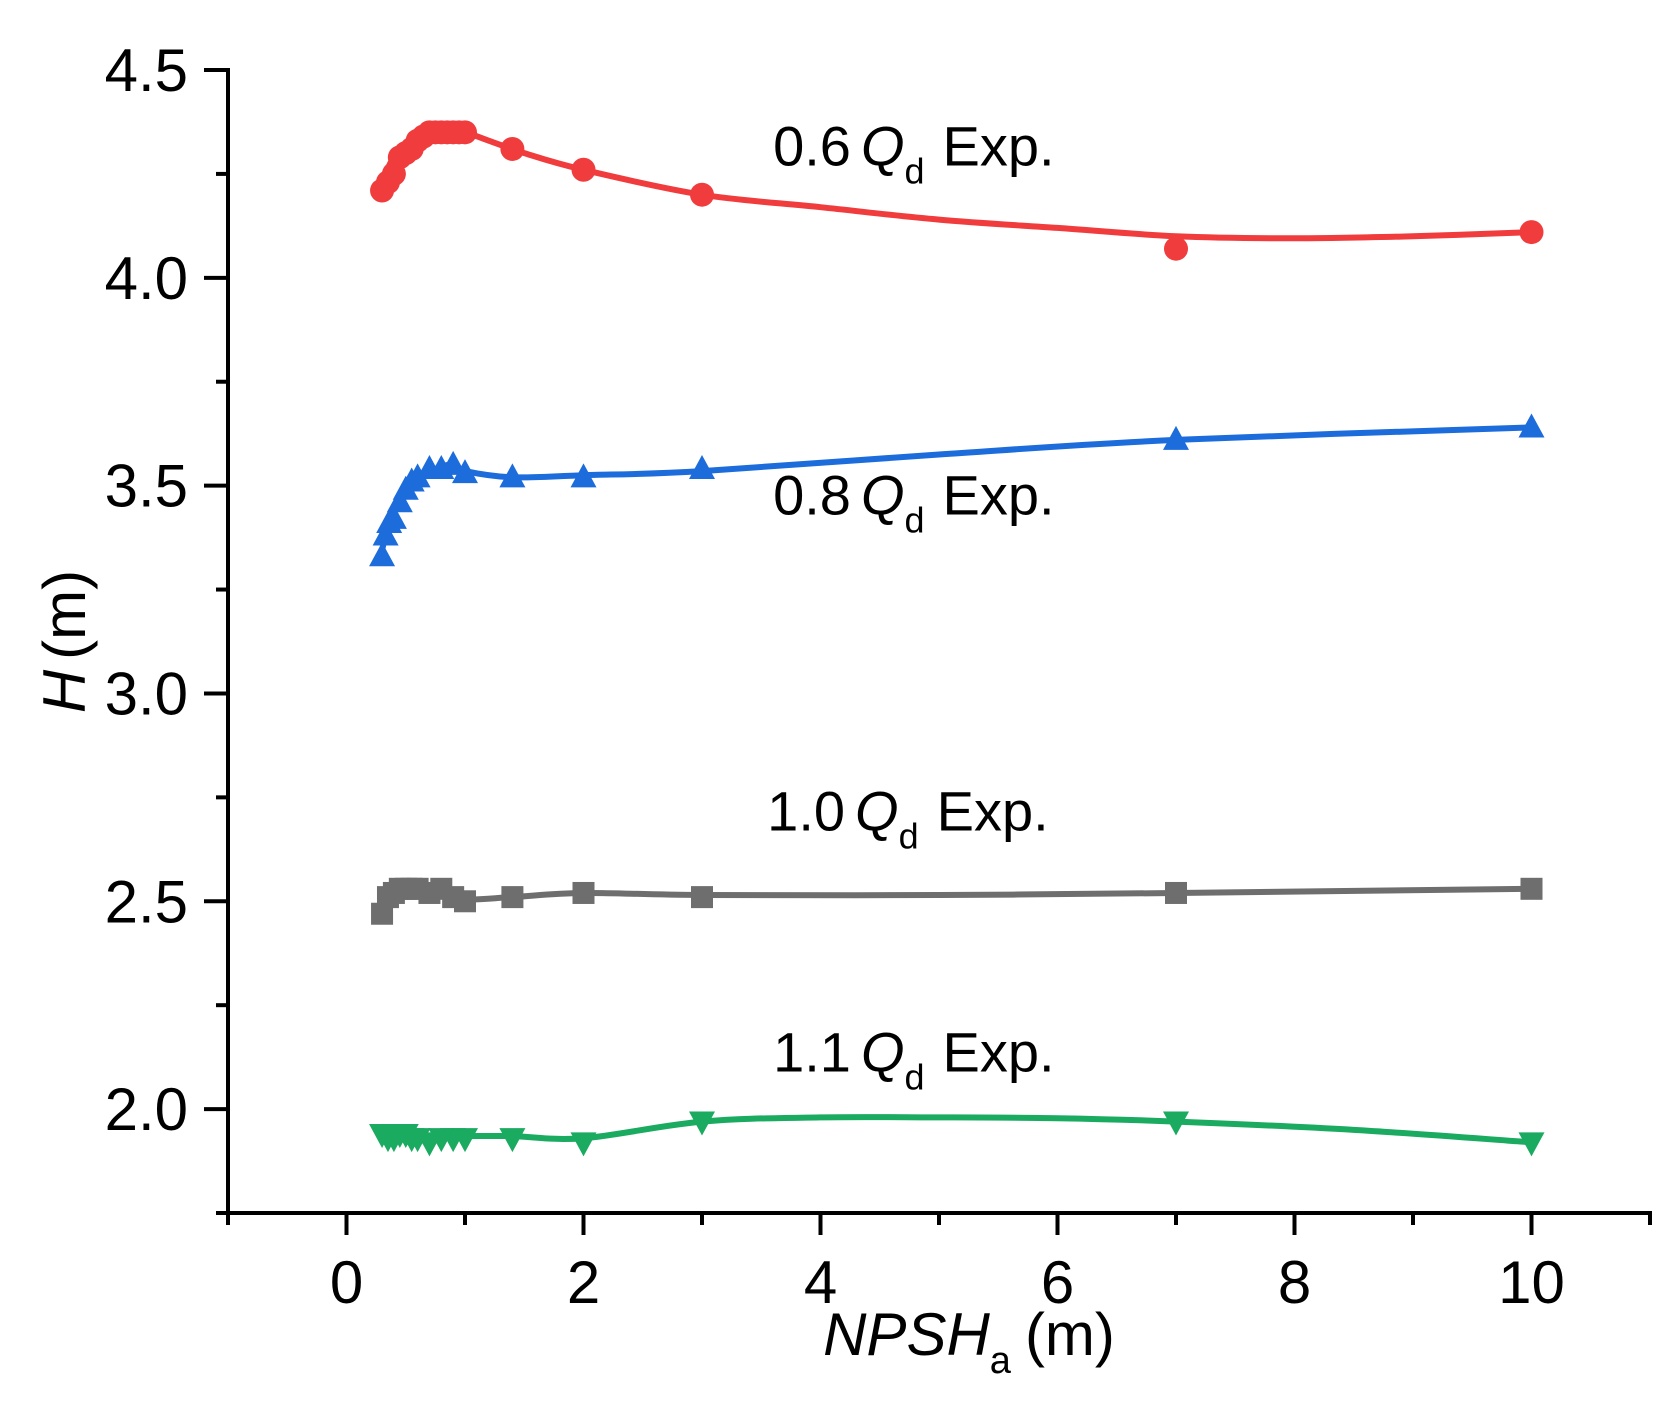  I want to click on y-axis-title-unit: (m), so click(64, 615).